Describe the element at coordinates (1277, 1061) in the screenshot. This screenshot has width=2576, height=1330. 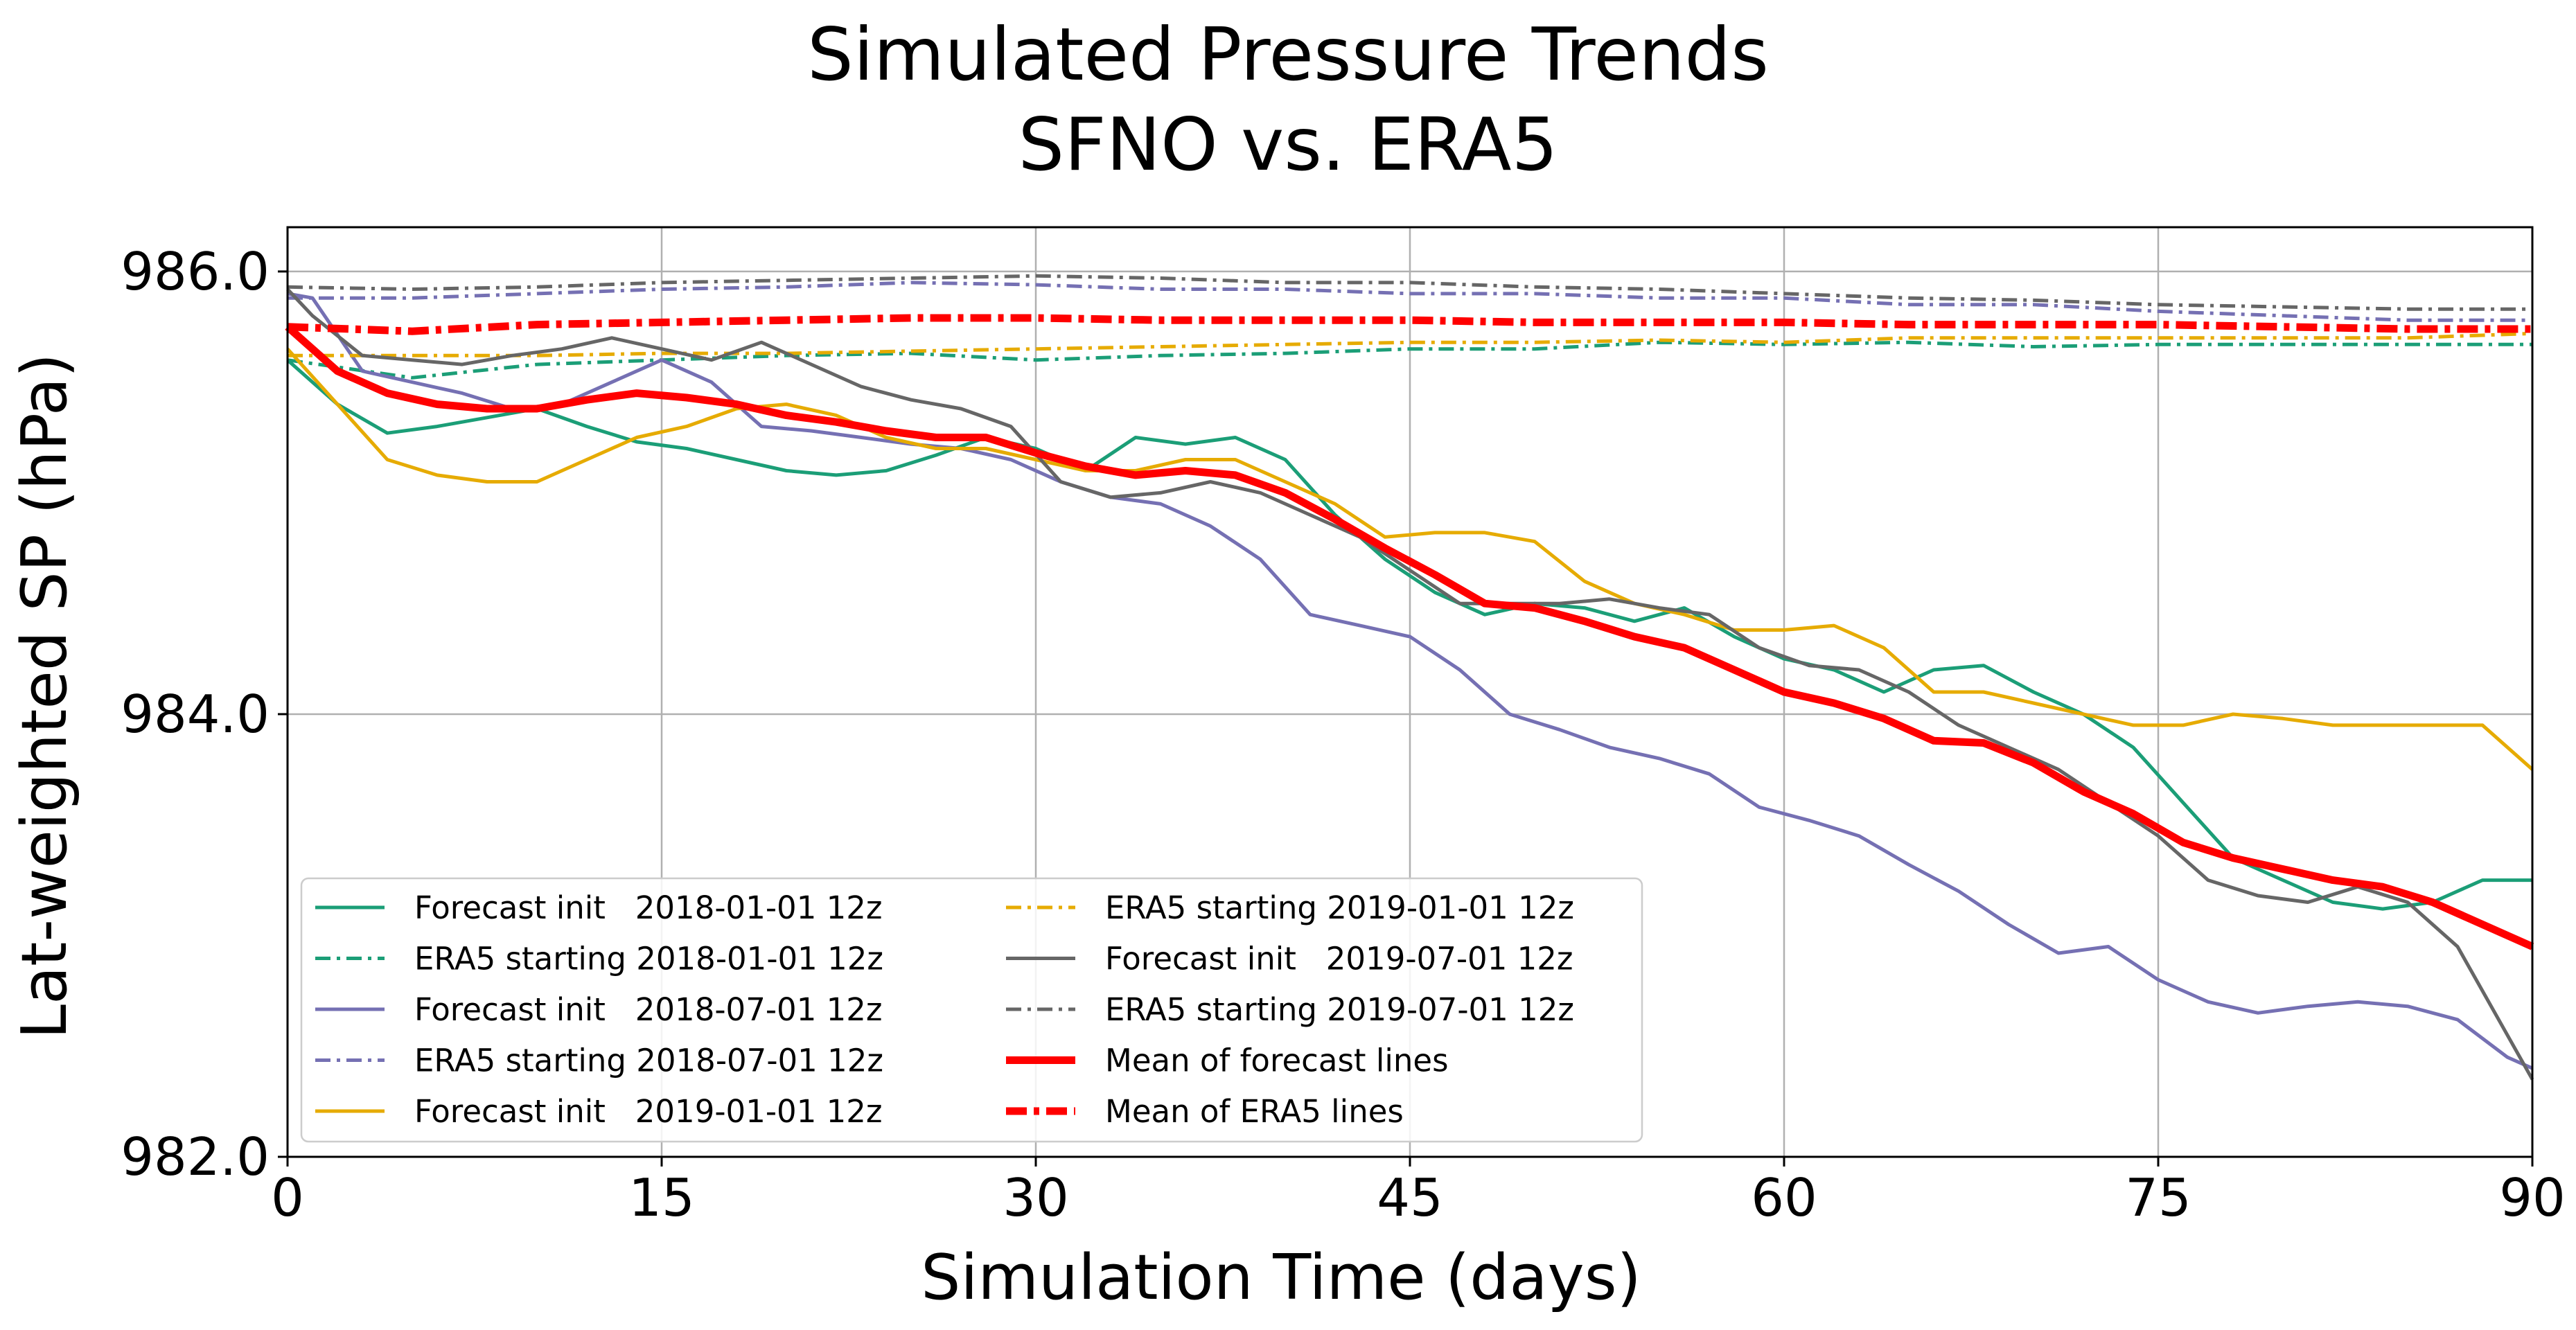
I see `legend-label: Mean of forecast lines` at that location.